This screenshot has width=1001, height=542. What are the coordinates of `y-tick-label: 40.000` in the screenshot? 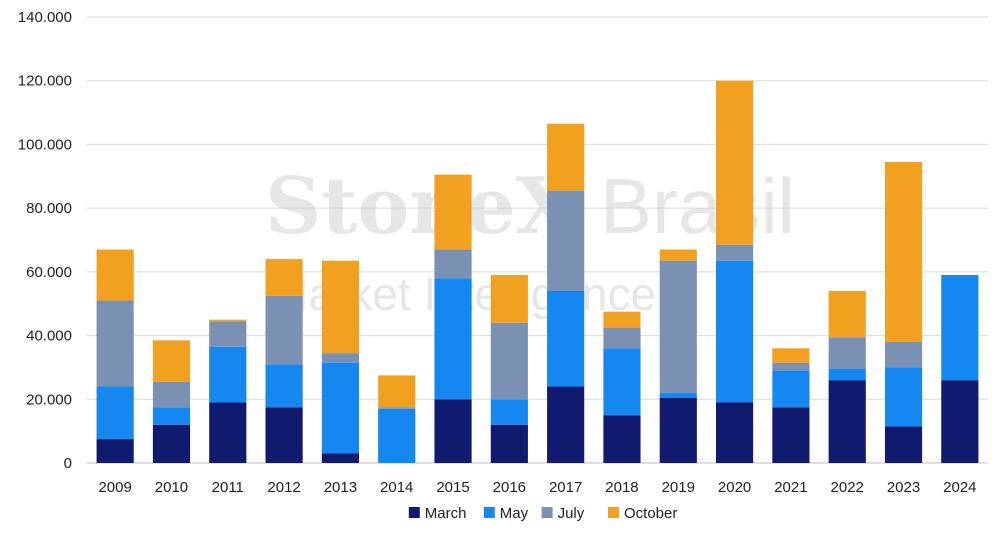 It's located at (49, 336).